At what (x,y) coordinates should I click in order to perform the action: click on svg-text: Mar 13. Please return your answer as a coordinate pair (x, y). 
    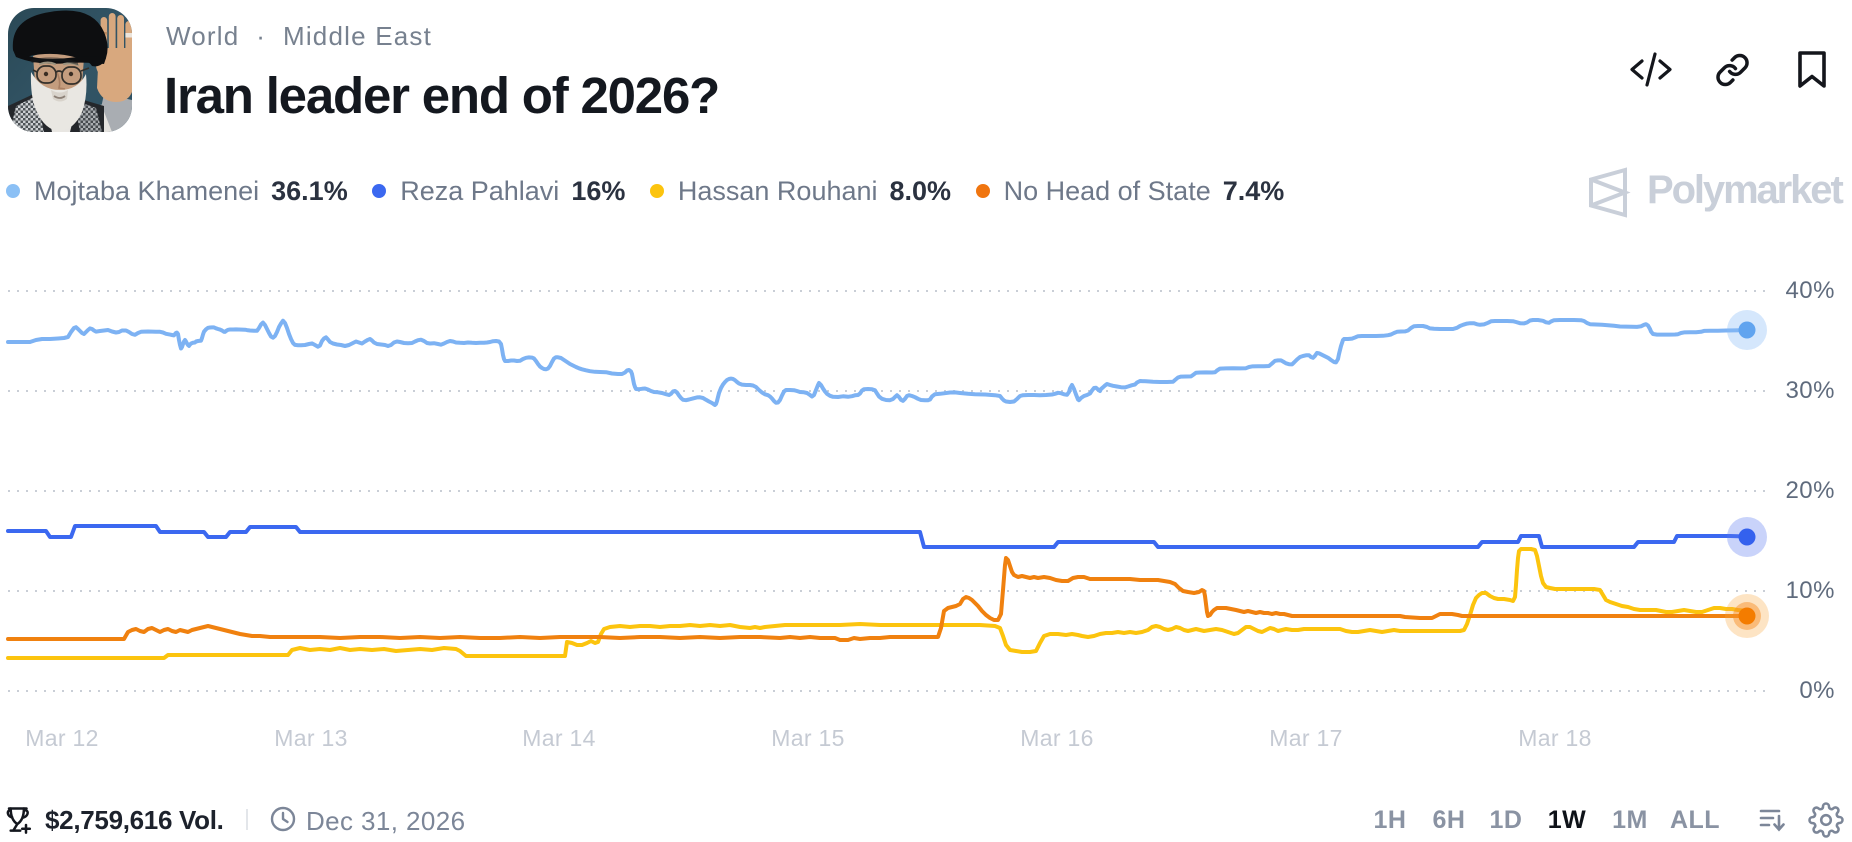
    Looking at the image, I should click on (310, 738).